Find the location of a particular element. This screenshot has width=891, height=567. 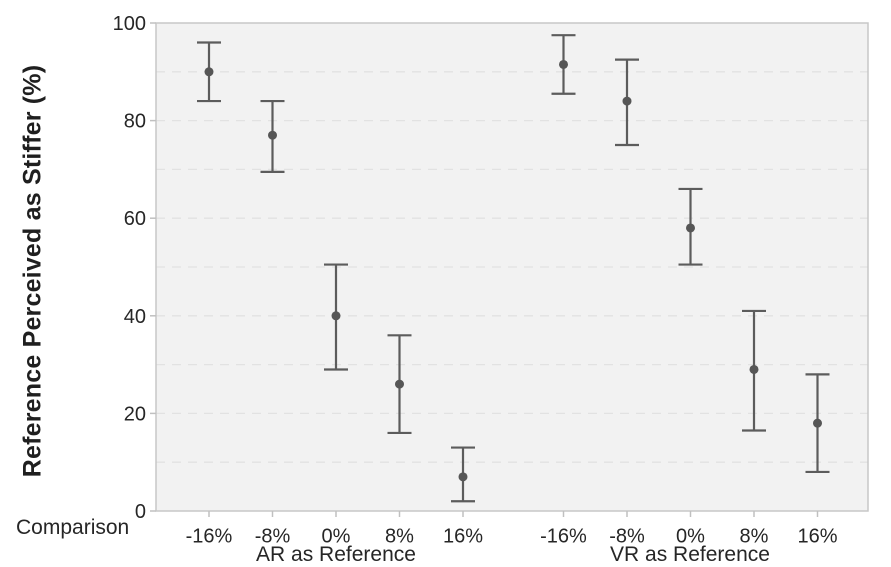

group-label-vr: VR as Reference is located at coordinates (690, 554).